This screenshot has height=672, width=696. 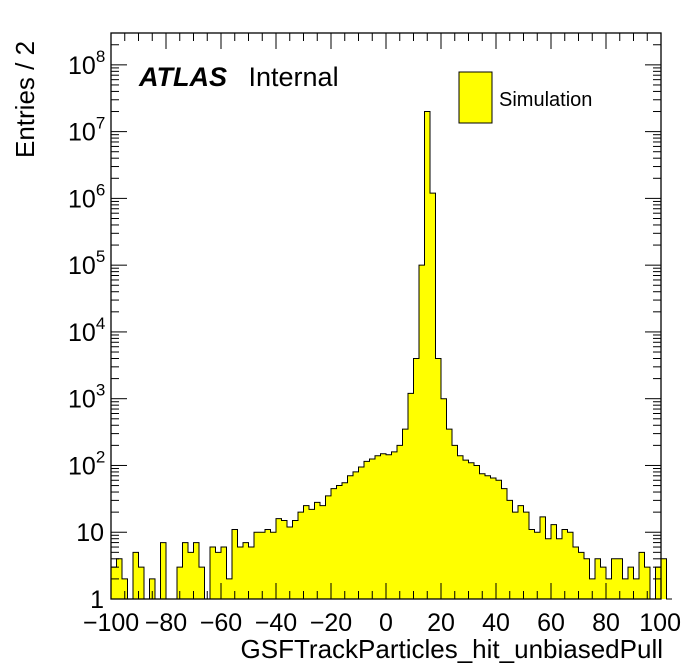 What do you see at coordinates (86, 130) in the screenshot?
I see `y-tick-label: 10⁷` at bounding box center [86, 130].